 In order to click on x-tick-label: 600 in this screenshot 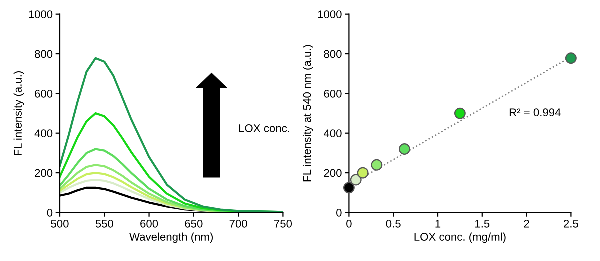, I will do `click(149, 224)`.